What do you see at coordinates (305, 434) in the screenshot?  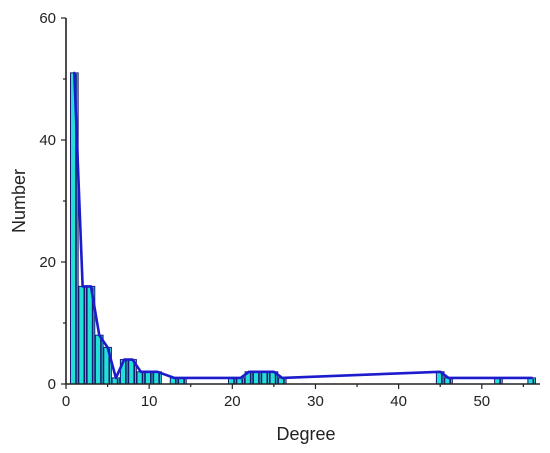 I see `x-axis-title: Degree` at bounding box center [305, 434].